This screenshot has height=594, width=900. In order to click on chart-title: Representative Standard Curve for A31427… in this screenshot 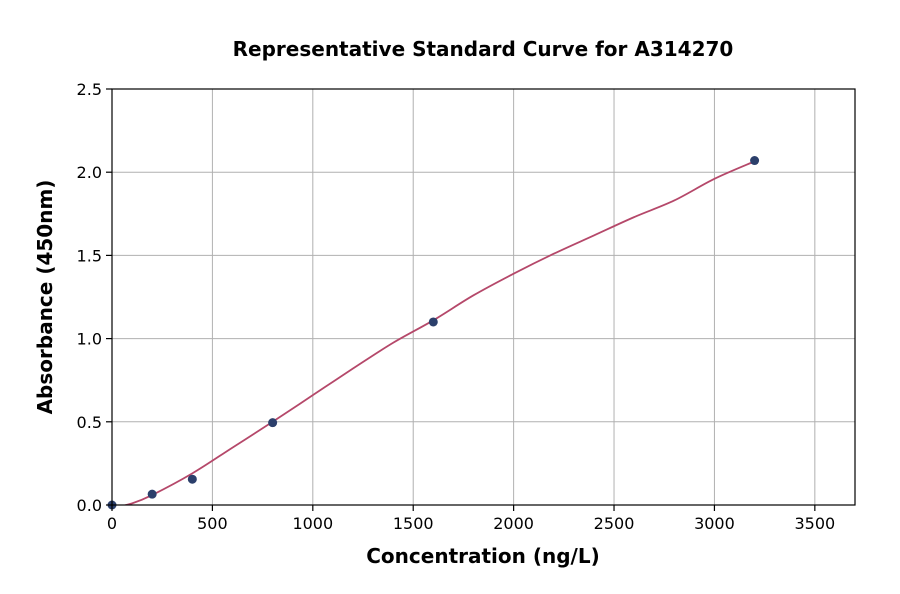, I will do `click(483, 49)`.